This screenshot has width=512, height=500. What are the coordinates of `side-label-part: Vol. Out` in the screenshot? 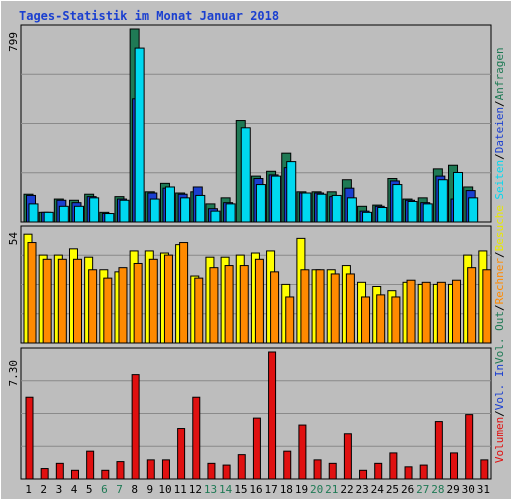 It's located at (499, 337).